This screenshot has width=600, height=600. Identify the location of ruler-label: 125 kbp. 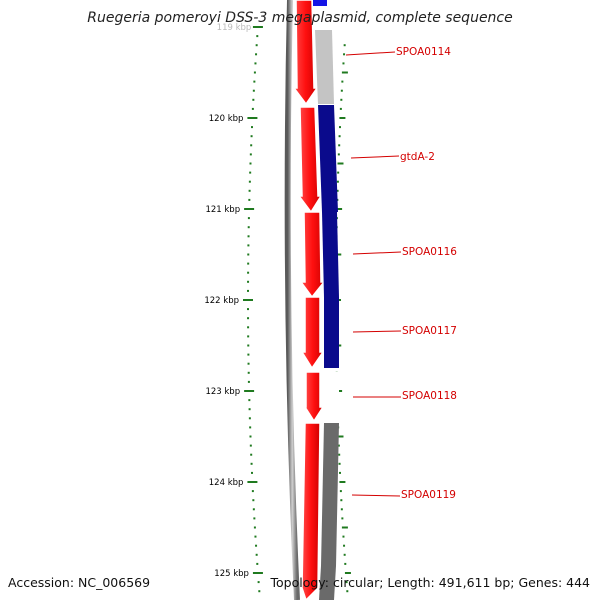
(231, 574).